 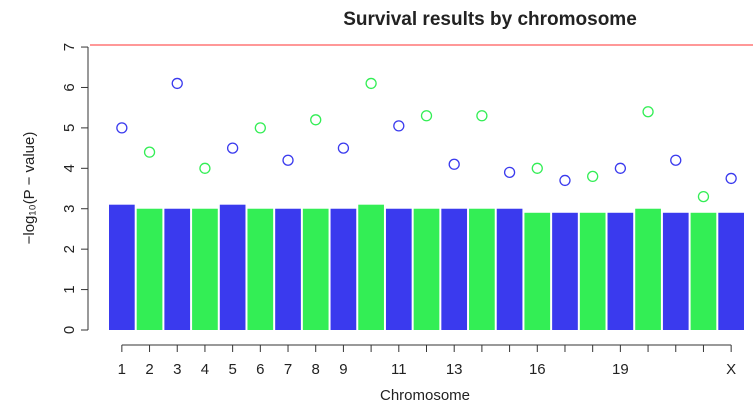 I want to click on chart-title: Survival results by chromosome, so click(x=490, y=19).